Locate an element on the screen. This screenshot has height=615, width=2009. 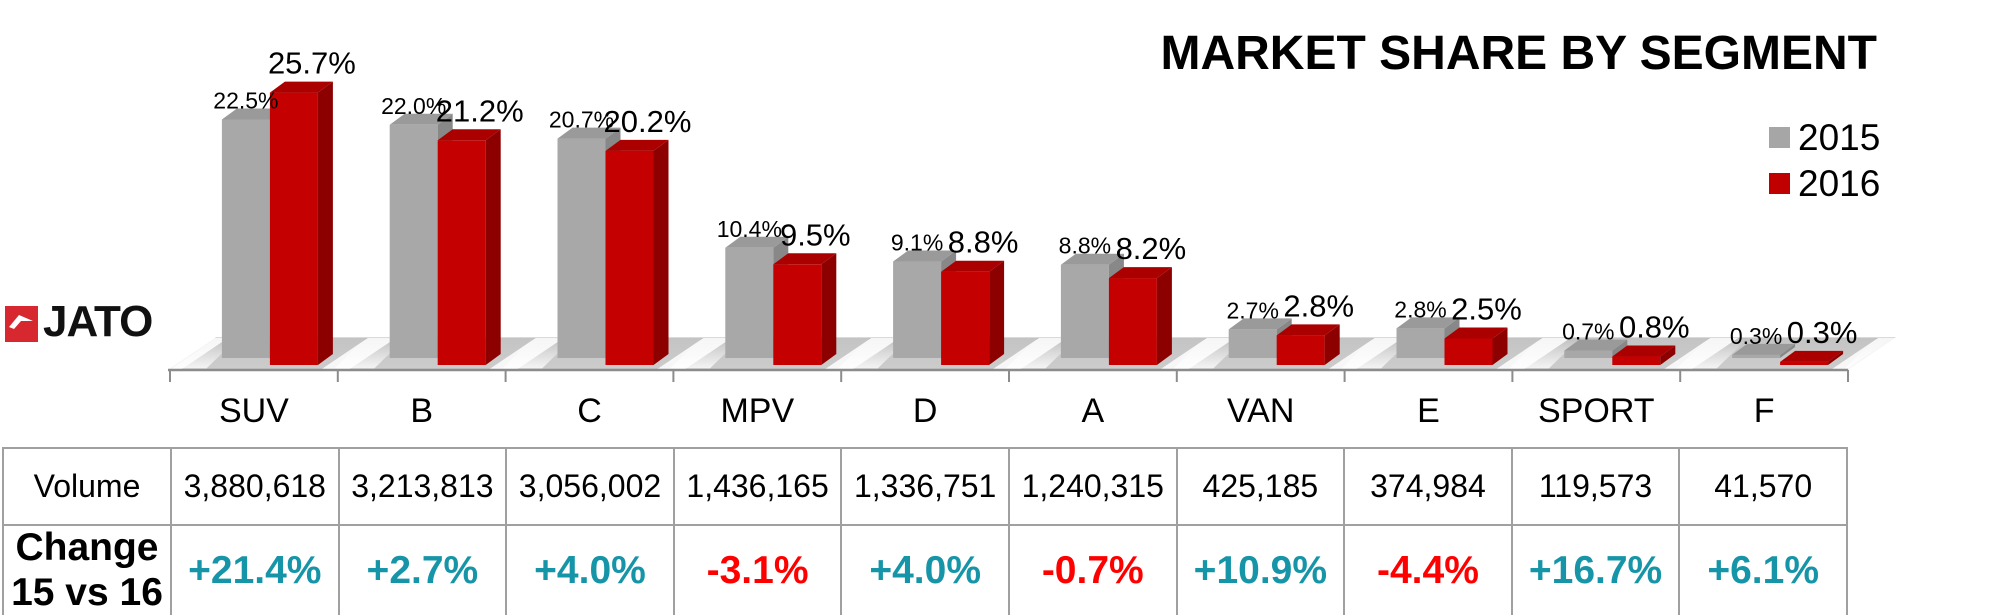
value-label-2015-A: 8.8% is located at coordinates (1085, 246).